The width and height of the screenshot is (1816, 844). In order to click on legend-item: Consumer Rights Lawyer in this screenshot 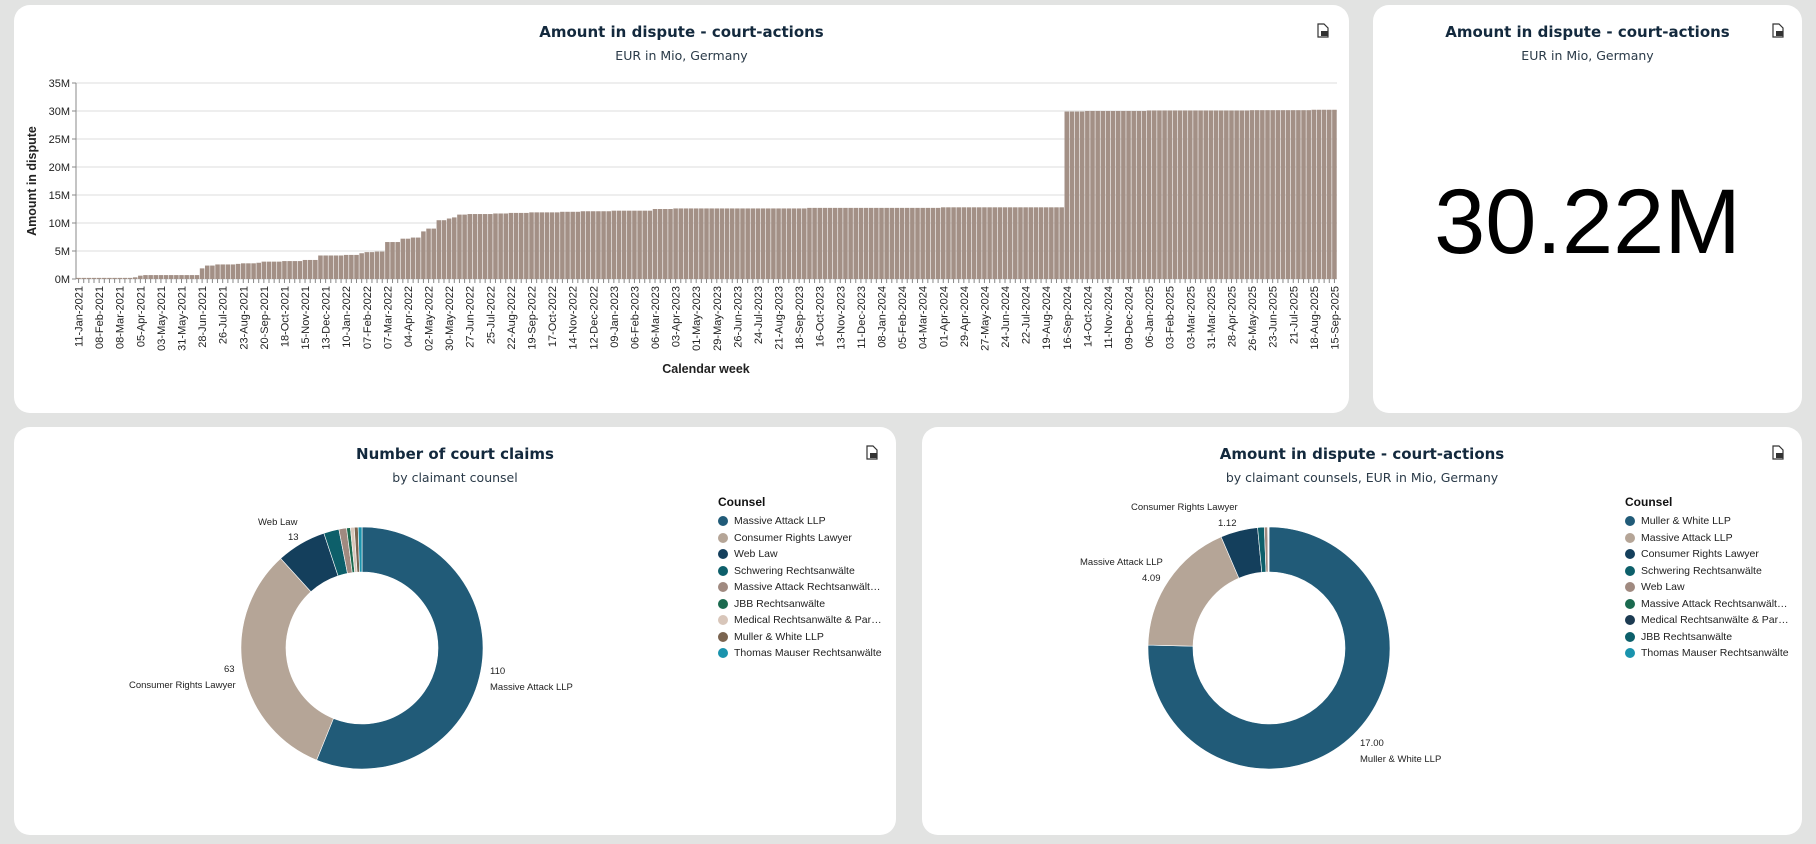, I will do `click(800, 538)`.